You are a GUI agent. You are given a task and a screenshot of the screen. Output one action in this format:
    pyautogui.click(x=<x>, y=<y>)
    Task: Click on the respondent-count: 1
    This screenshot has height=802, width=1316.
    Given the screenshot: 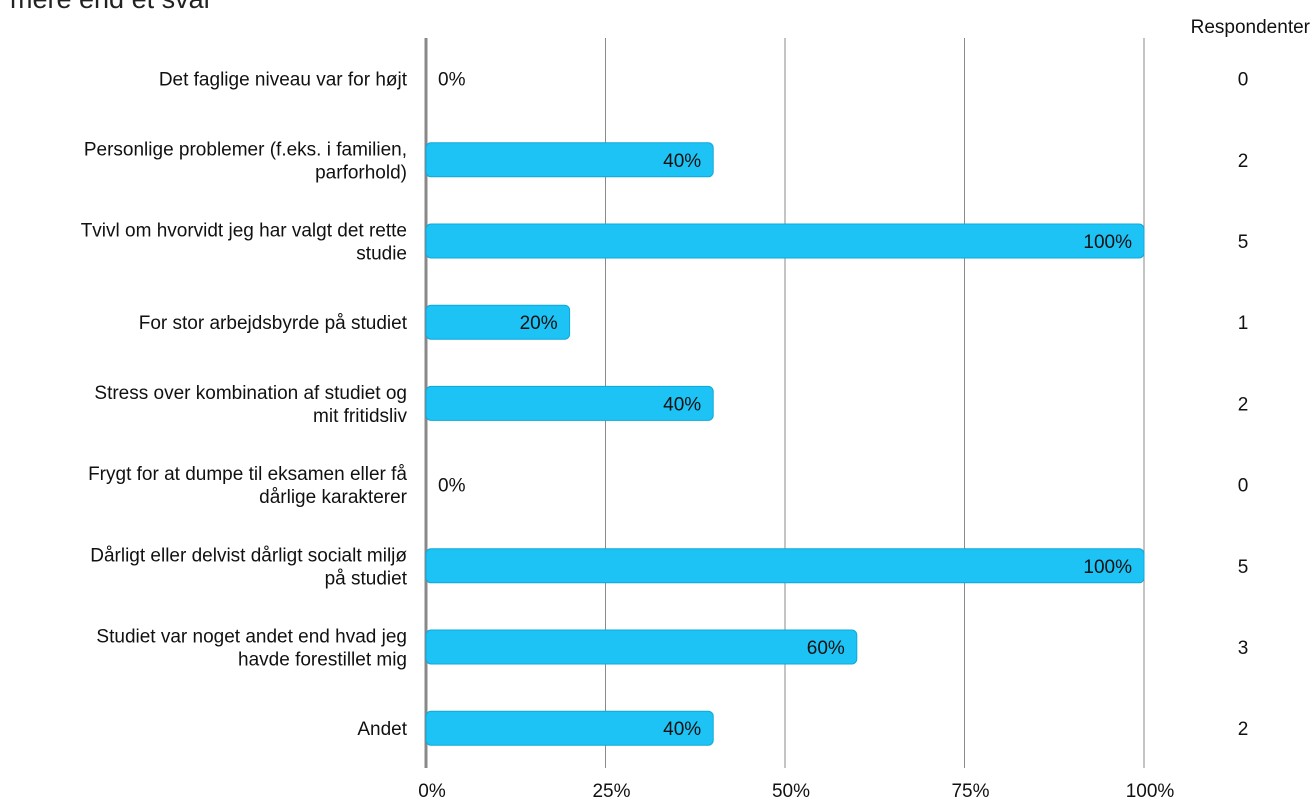 What is the action you would take?
    pyautogui.click(x=1243, y=323)
    